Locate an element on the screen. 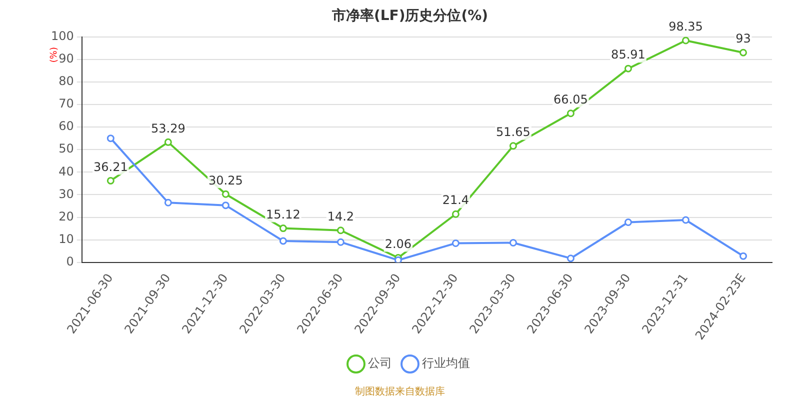 The image size is (800, 400). y-tick-label: 100 is located at coordinates (62, 35).